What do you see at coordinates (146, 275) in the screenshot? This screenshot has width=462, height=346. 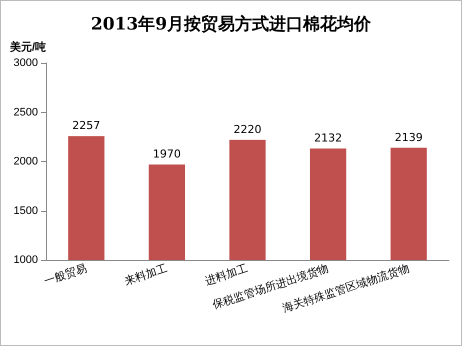 I see `x-tick-label: 来料加工` at bounding box center [146, 275].